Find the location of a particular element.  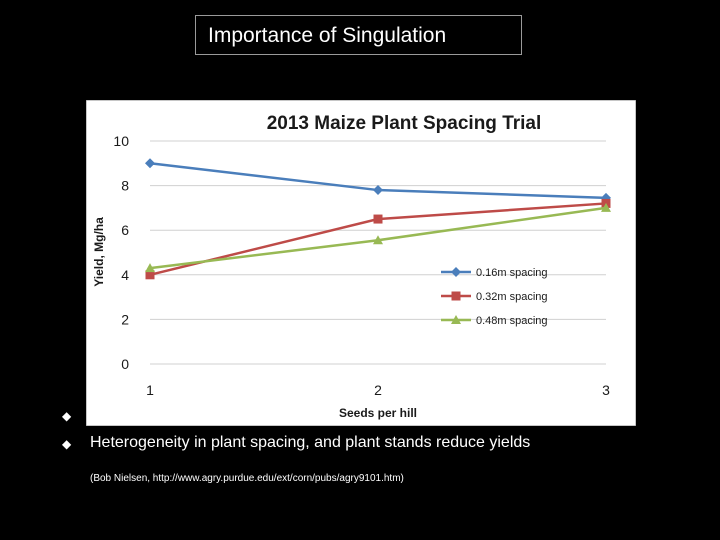

legend-label-0-32m-spacing: 0.32m spacing is located at coordinates (512, 297).